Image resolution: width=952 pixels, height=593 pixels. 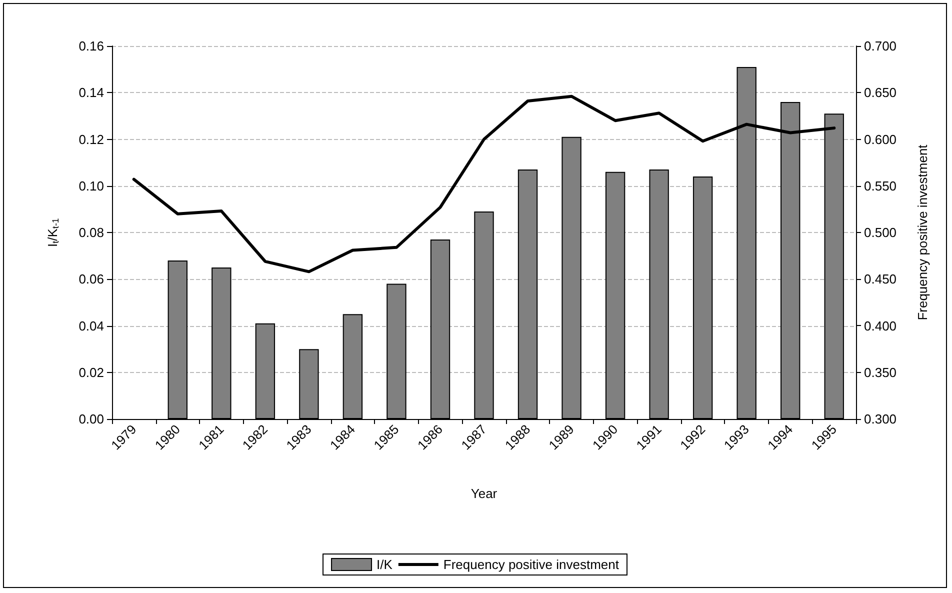 What do you see at coordinates (91, 372) in the screenshot?
I see `y-tick-label: 0.02` at bounding box center [91, 372].